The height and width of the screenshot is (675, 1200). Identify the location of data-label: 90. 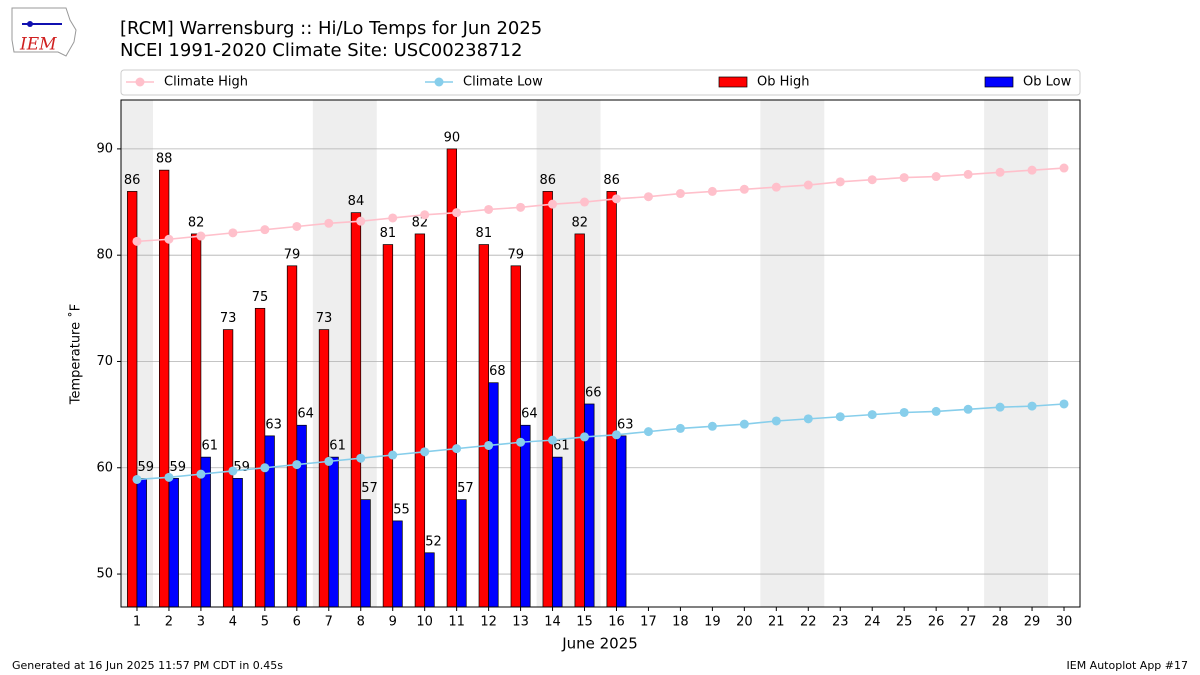
(452, 137).